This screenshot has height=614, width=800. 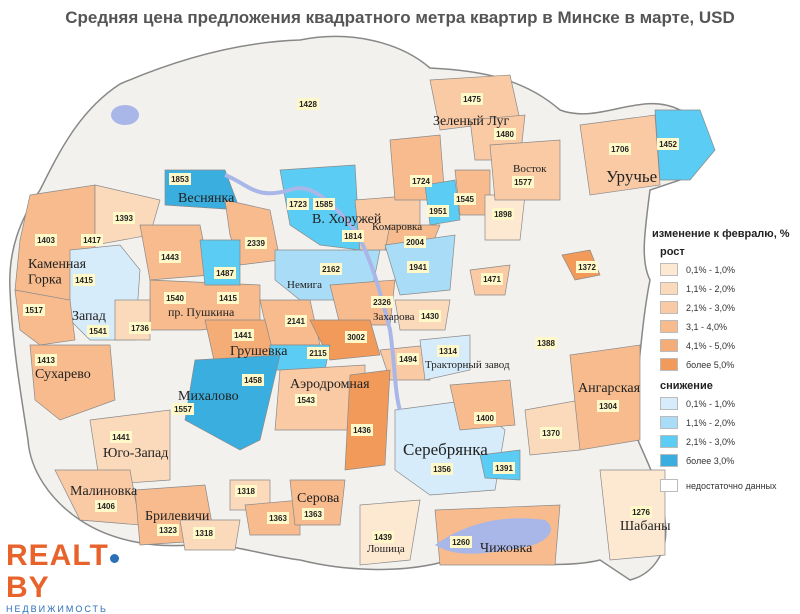 What do you see at coordinates (57, 264) in the screenshot?
I see `district-name-part: Каменная` at bounding box center [57, 264].